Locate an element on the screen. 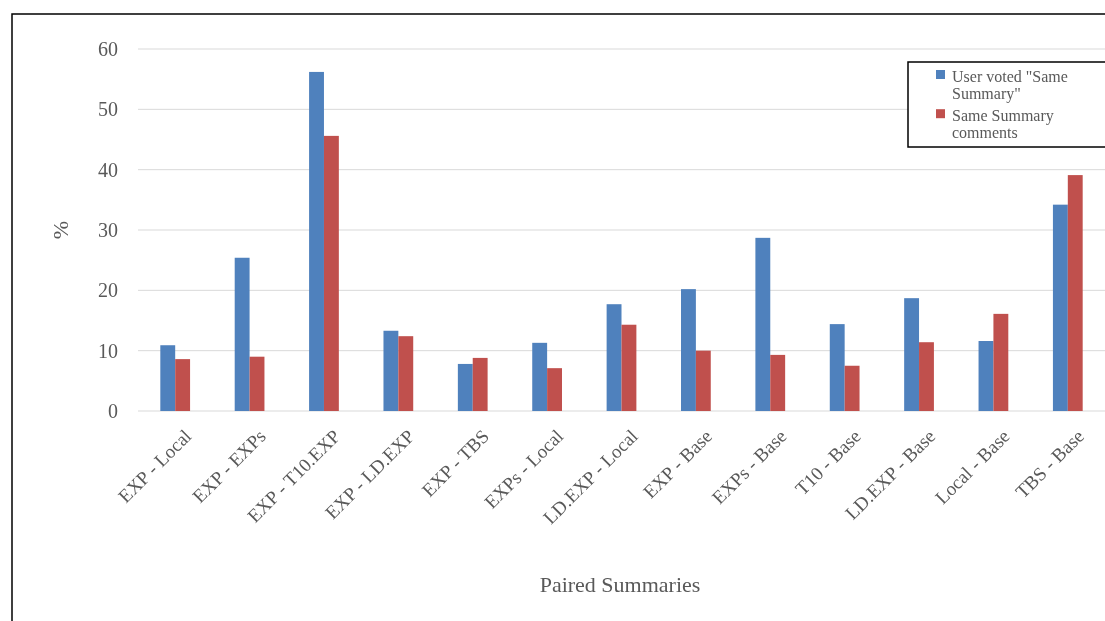 This screenshot has width=1105, height=621. y-tick-label: 60 is located at coordinates (108, 49).